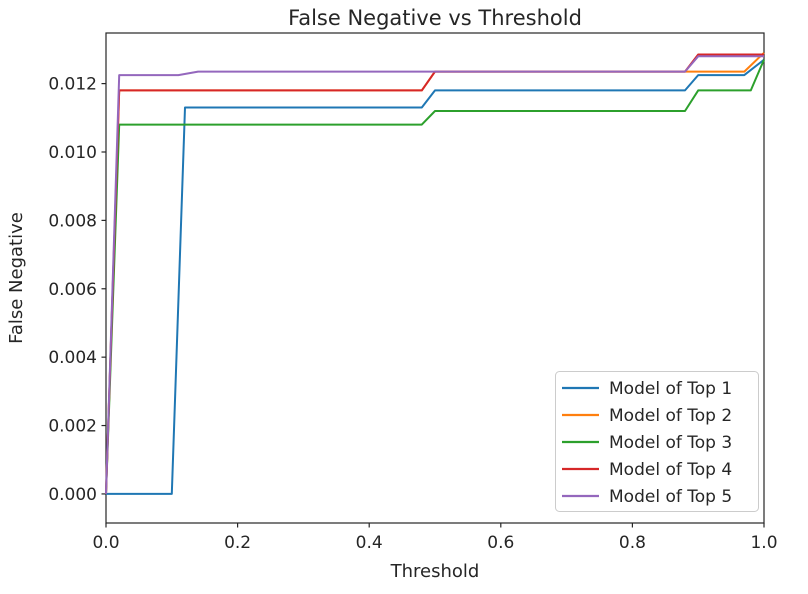 The width and height of the screenshot is (808, 594). I want to click on legend-box, so click(657, 441).